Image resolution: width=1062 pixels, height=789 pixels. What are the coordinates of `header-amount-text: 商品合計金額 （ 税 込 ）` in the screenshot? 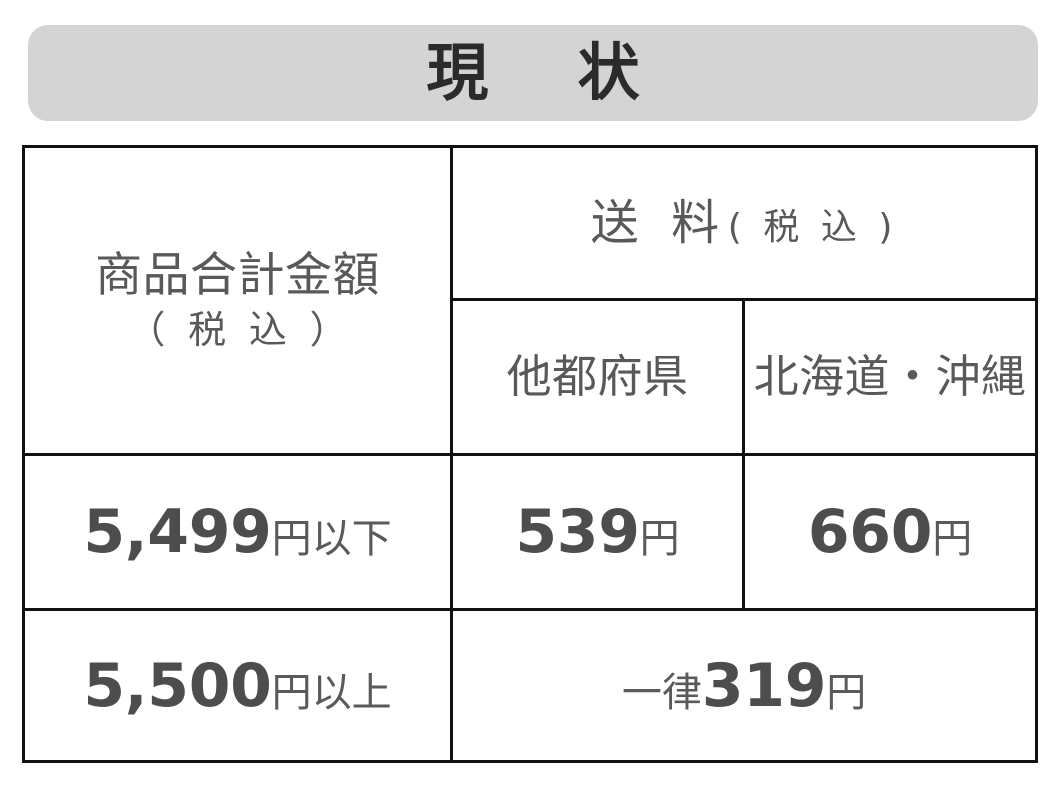 It's located at (237, 300).